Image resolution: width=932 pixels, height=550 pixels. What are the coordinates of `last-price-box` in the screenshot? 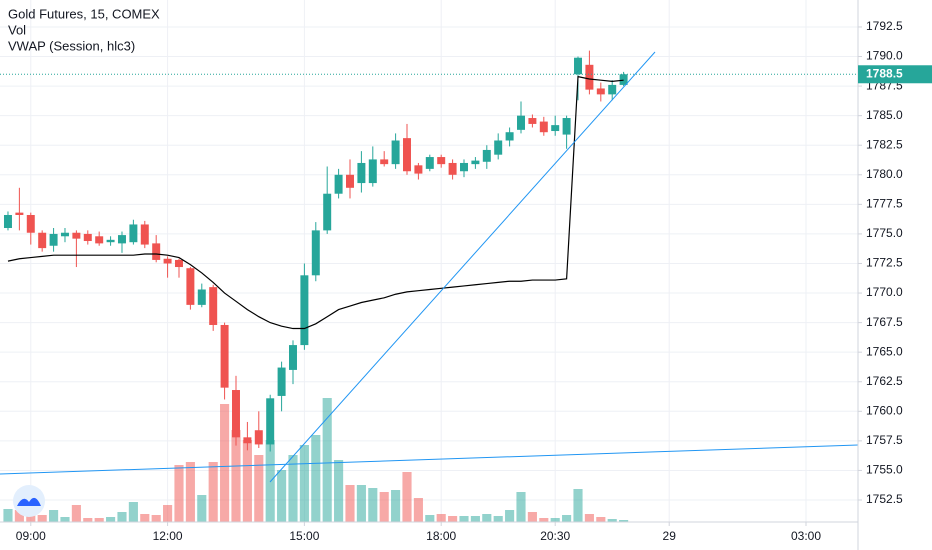 It's located at (895, 74).